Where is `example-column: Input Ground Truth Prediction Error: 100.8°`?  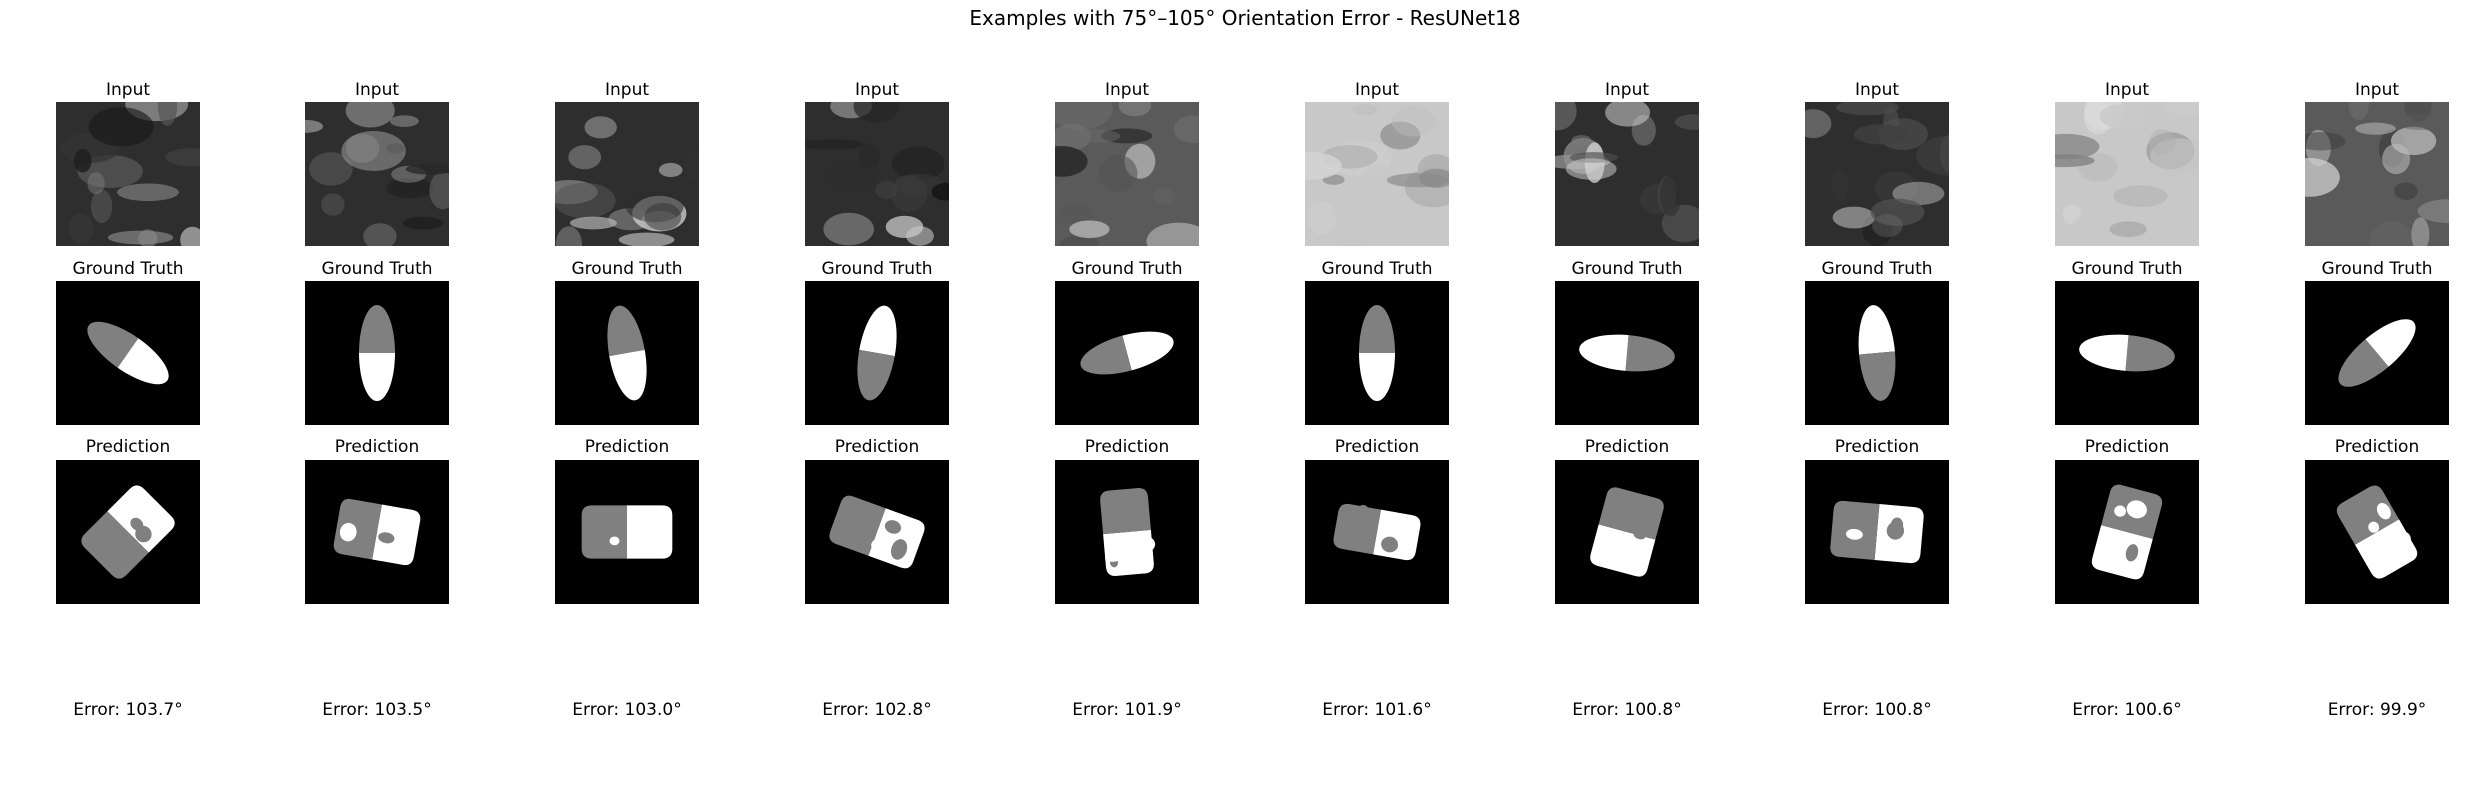
example-column: Input Ground Truth Prediction Error: 100.8° is located at coordinates (1627, 394).